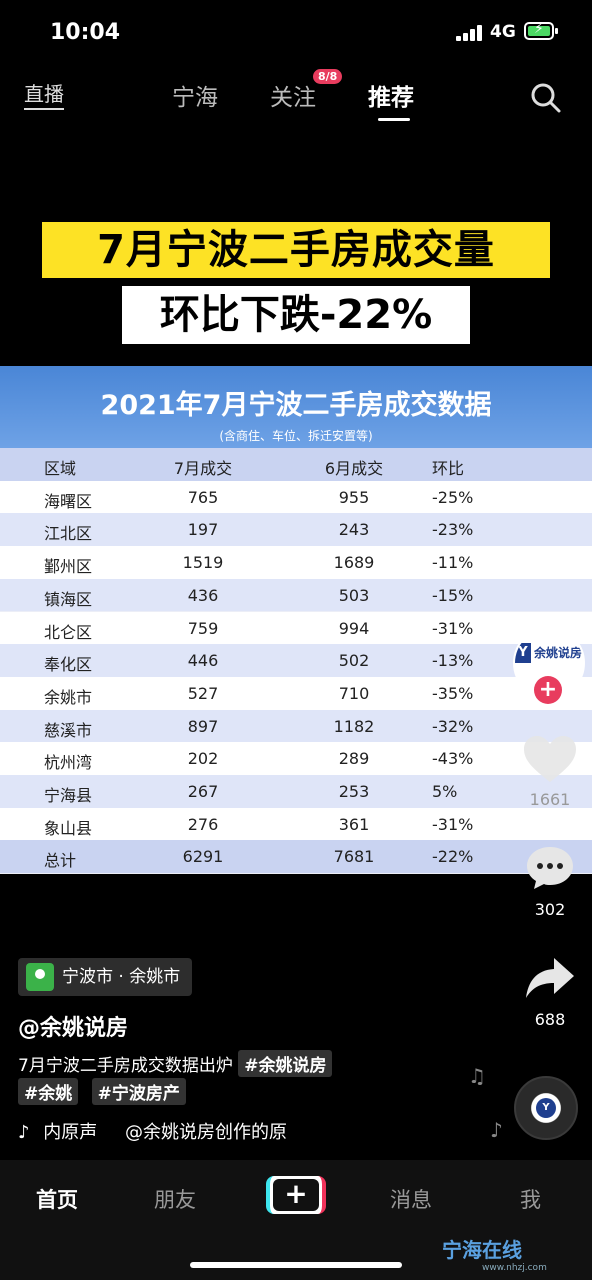  I want to click on table-cell: 502, so click(354, 661).